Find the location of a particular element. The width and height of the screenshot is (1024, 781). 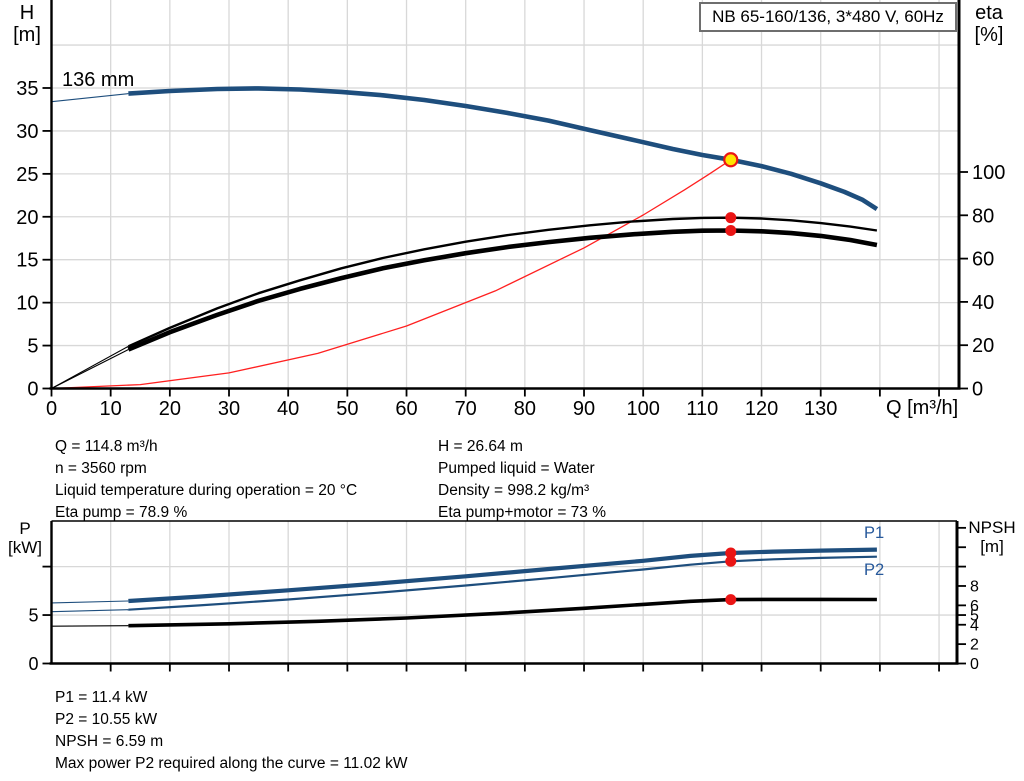

h-axis-label: H [m] is located at coordinates (27, 24).